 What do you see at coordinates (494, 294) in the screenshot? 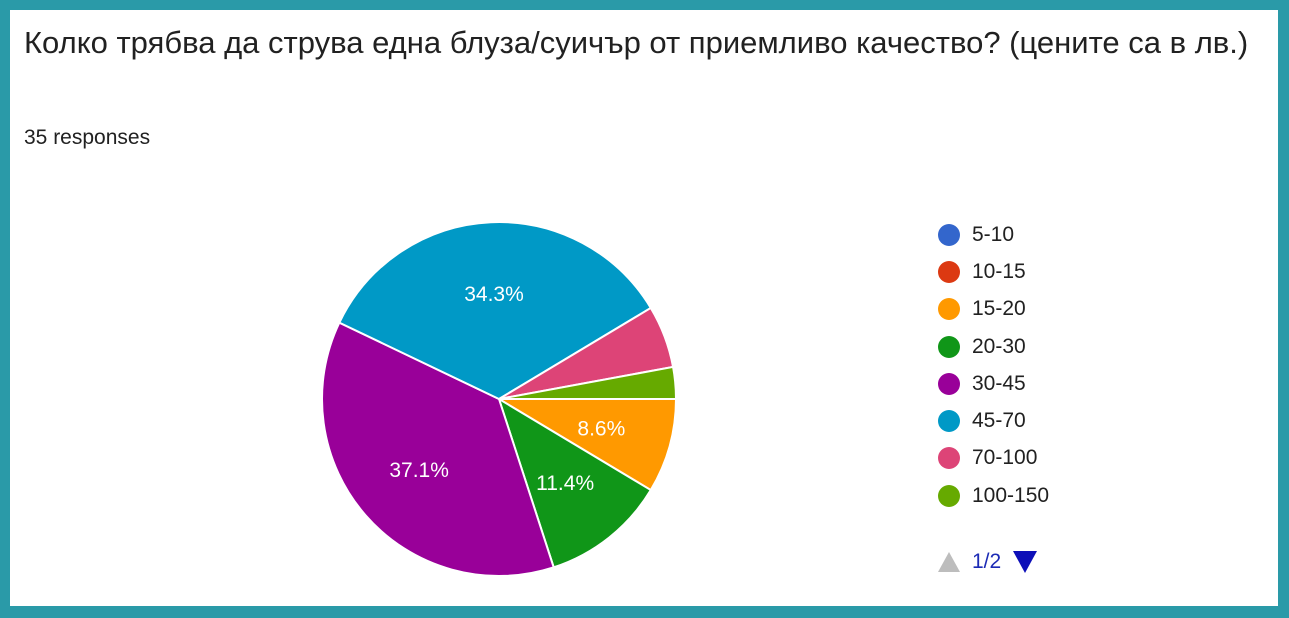
I see `slice-label-45-70: 34.3%` at bounding box center [494, 294].